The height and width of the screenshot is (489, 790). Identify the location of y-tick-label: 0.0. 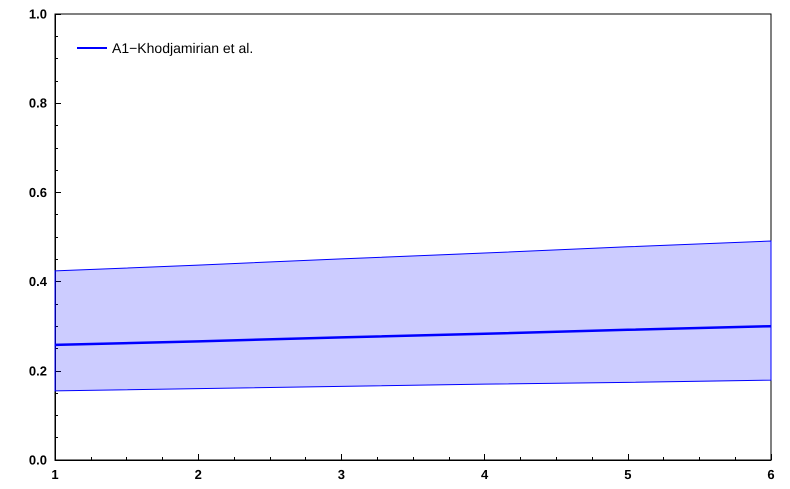
(37, 460).